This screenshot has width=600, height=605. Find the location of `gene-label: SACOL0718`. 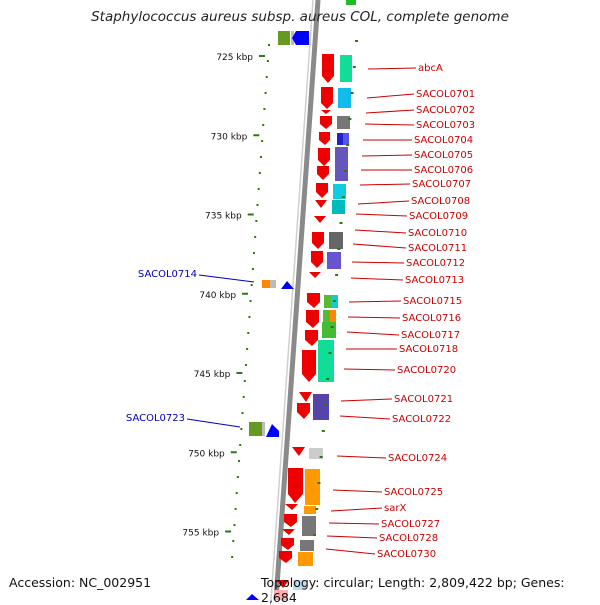

gene-label: SACOL0718 is located at coordinates (428, 349).